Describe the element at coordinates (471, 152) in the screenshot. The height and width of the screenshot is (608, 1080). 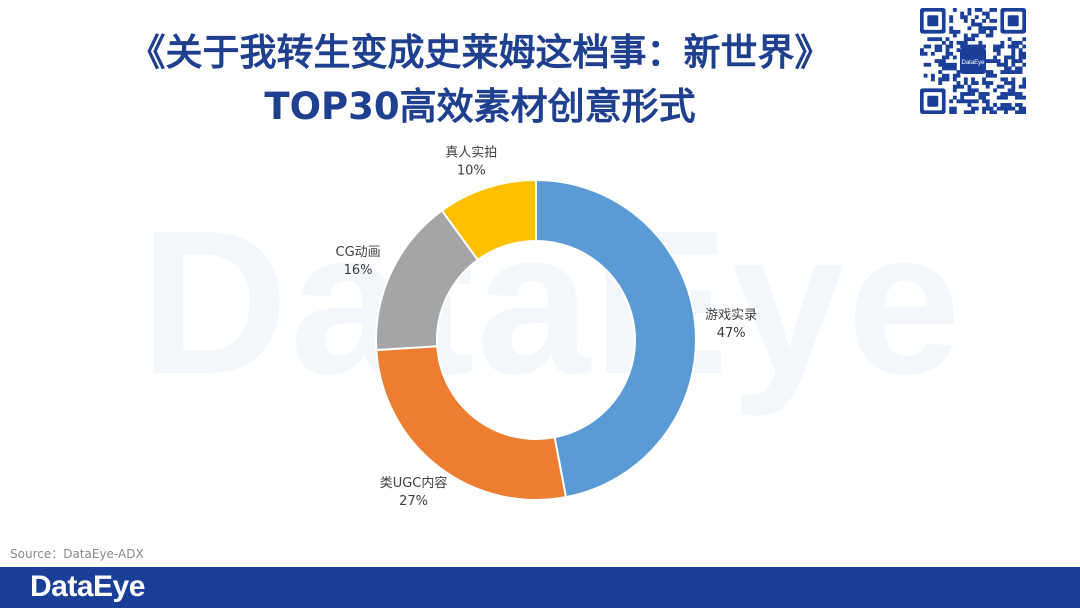
I see `slice-label-3: 真人实拍` at that location.